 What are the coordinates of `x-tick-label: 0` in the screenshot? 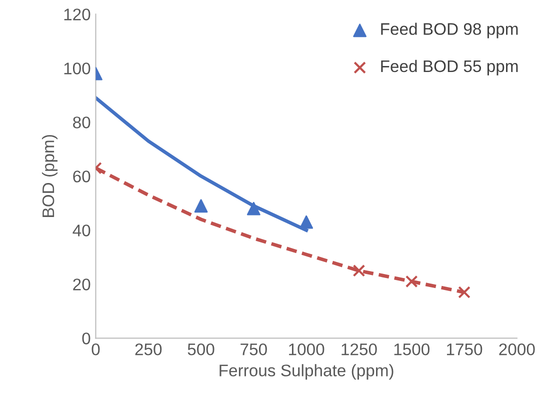 It's located at (96, 349).